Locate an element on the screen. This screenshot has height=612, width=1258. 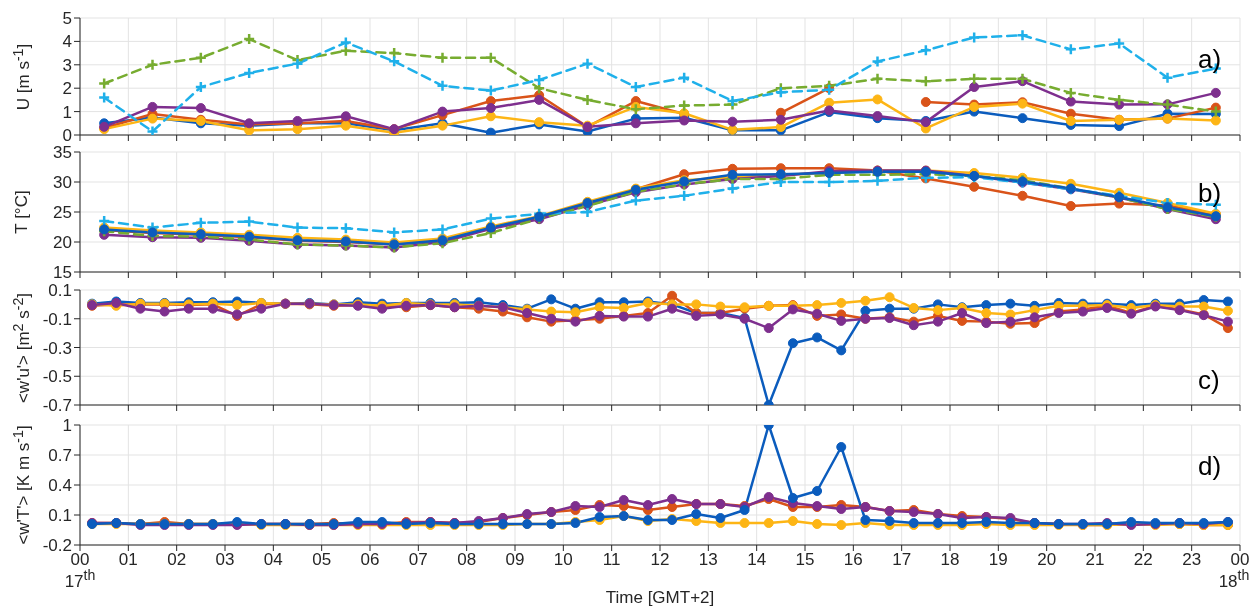
annotation: b) is located at coordinates (1210, 194).